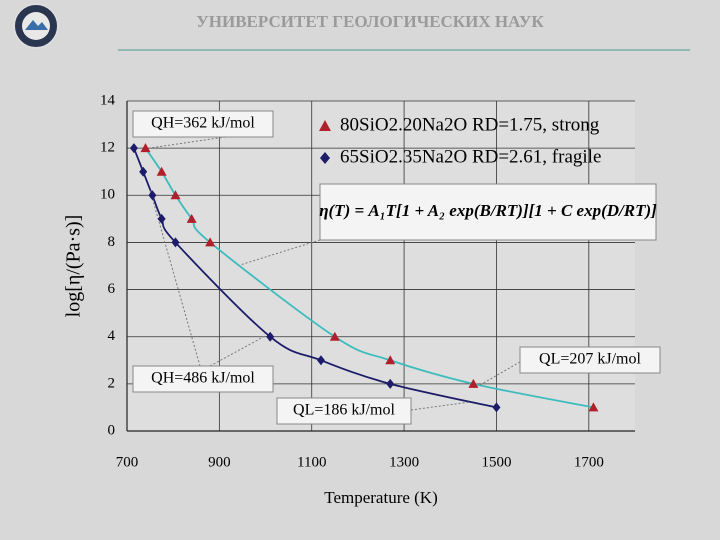 The height and width of the screenshot is (540, 720). Describe the element at coordinates (127, 462) in the screenshot. I see `x-tick-label: 700` at that location.